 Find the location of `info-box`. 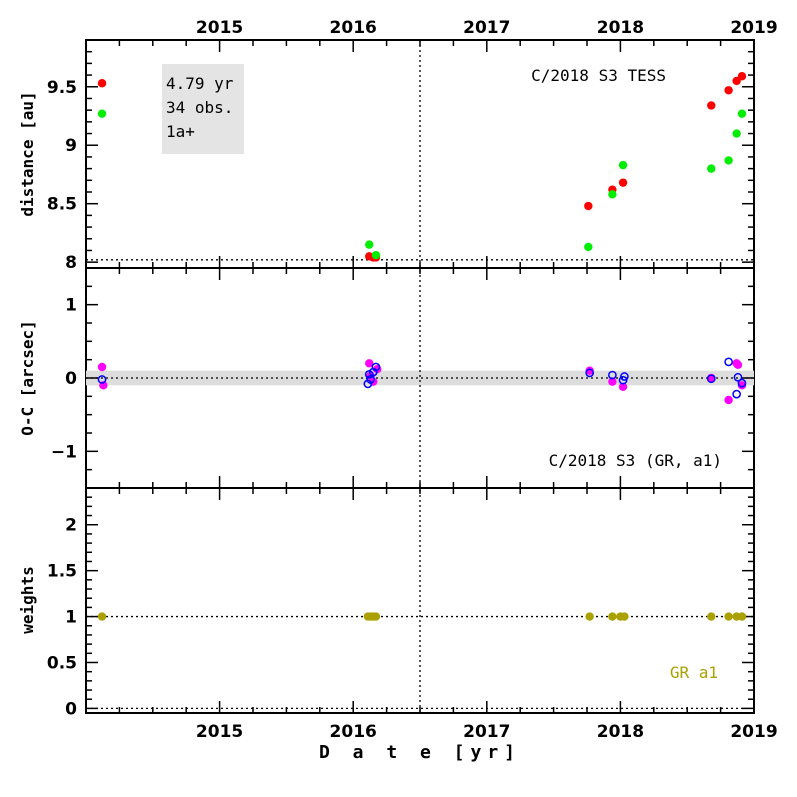

info-box is located at coordinates (203, 109).